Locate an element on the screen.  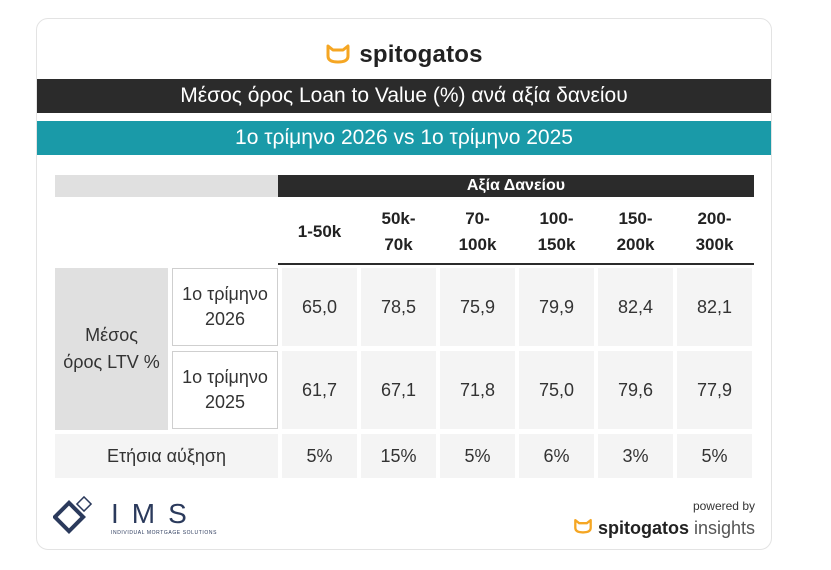
ims-subtitle: INDIVIDUAL MORTGAGE SOLUTIONS is located at coordinates (164, 532).